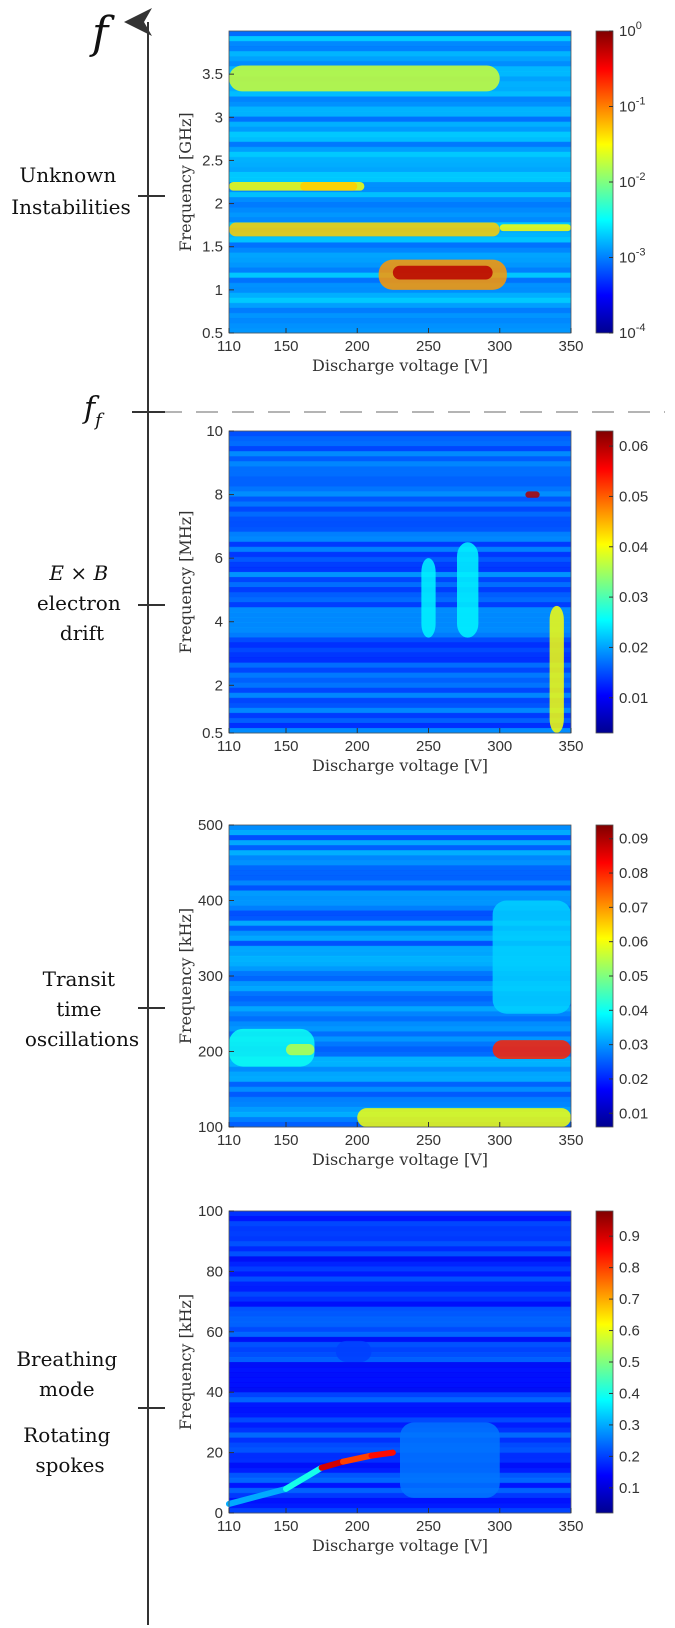 The width and height of the screenshot is (675, 1628). I want to click on y-tick-label: 1, so click(219, 290).